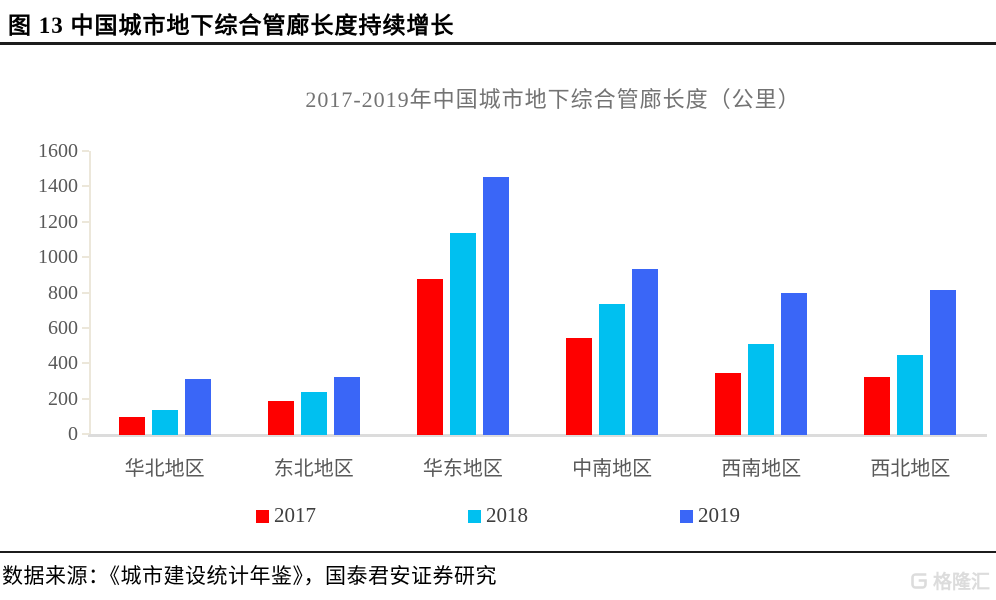  What do you see at coordinates (553, 99) in the screenshot?
I see `chart-title: 2017-2019年中国城市地下综合管廊长度（公里）` at bounding box center [553, 99].